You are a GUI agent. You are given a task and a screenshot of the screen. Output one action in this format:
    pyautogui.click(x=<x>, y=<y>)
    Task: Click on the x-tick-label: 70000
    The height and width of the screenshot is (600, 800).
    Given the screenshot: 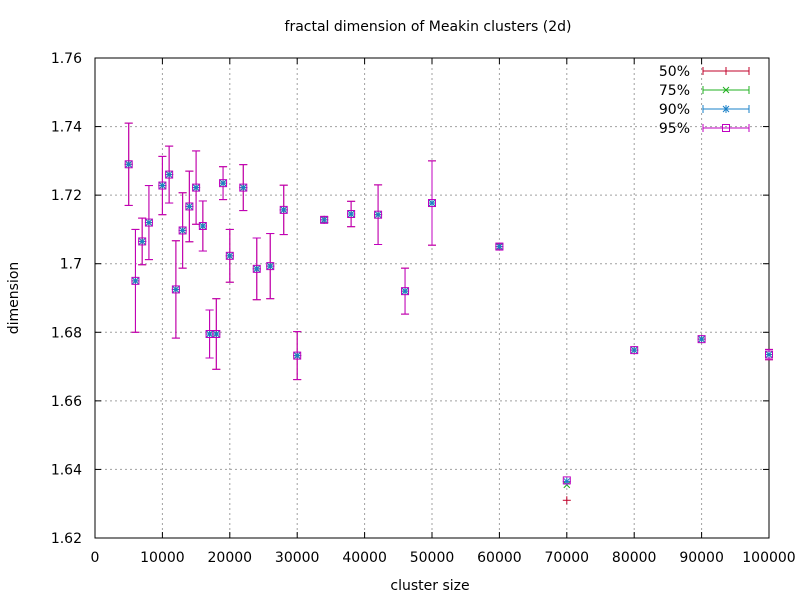 What is the action you would take?
    pyautogui.click(x=567, y=558)
    